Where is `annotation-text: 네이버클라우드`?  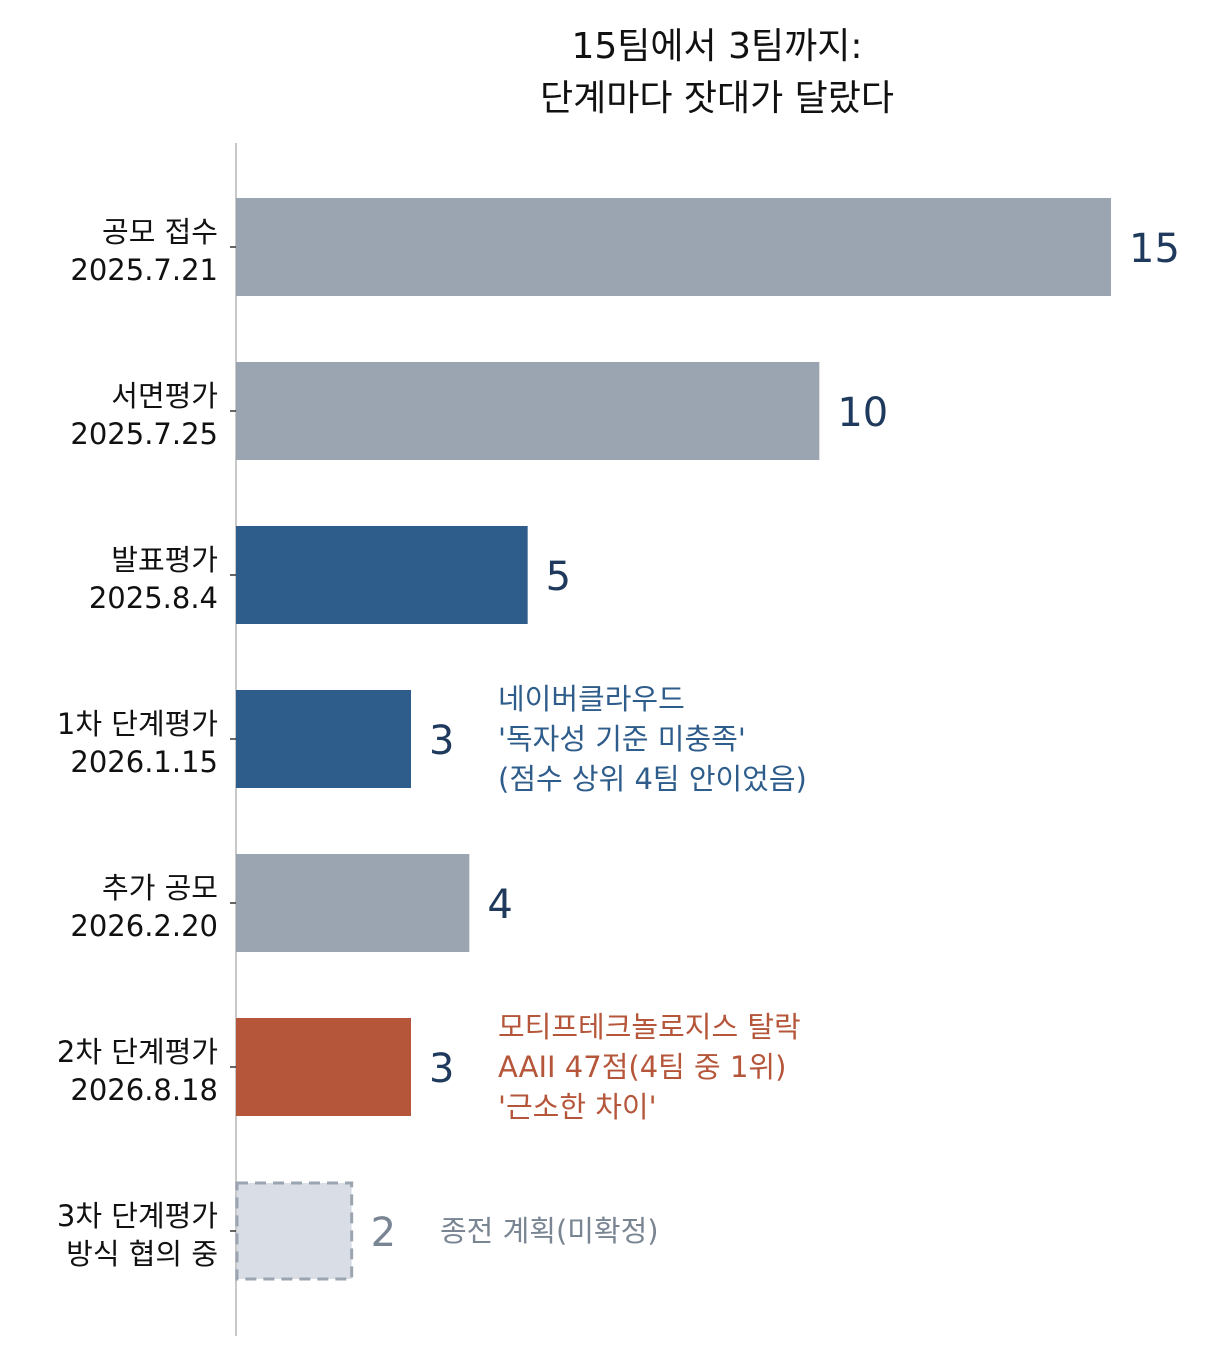 annotation-text: 네이버클라우드 is located at coordinates (591, 699).